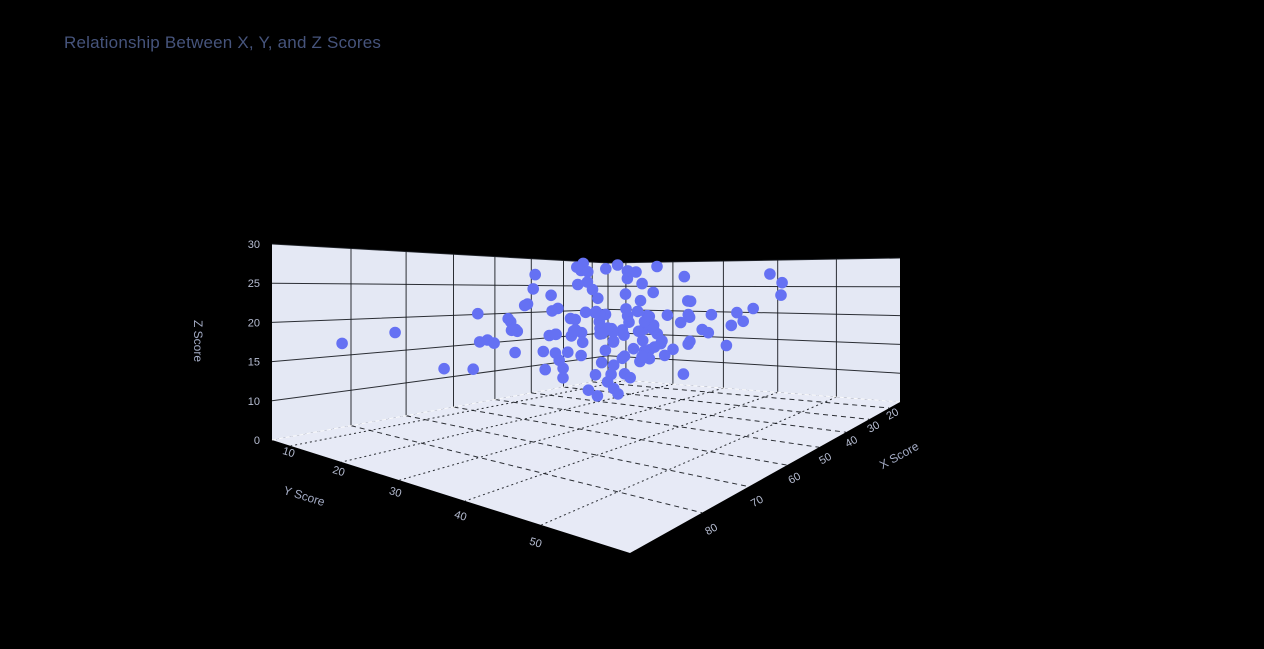  Describe the element at coordinates (825, 459) in the screenshot. I see `x-axis-tick-label: 50` at that location.